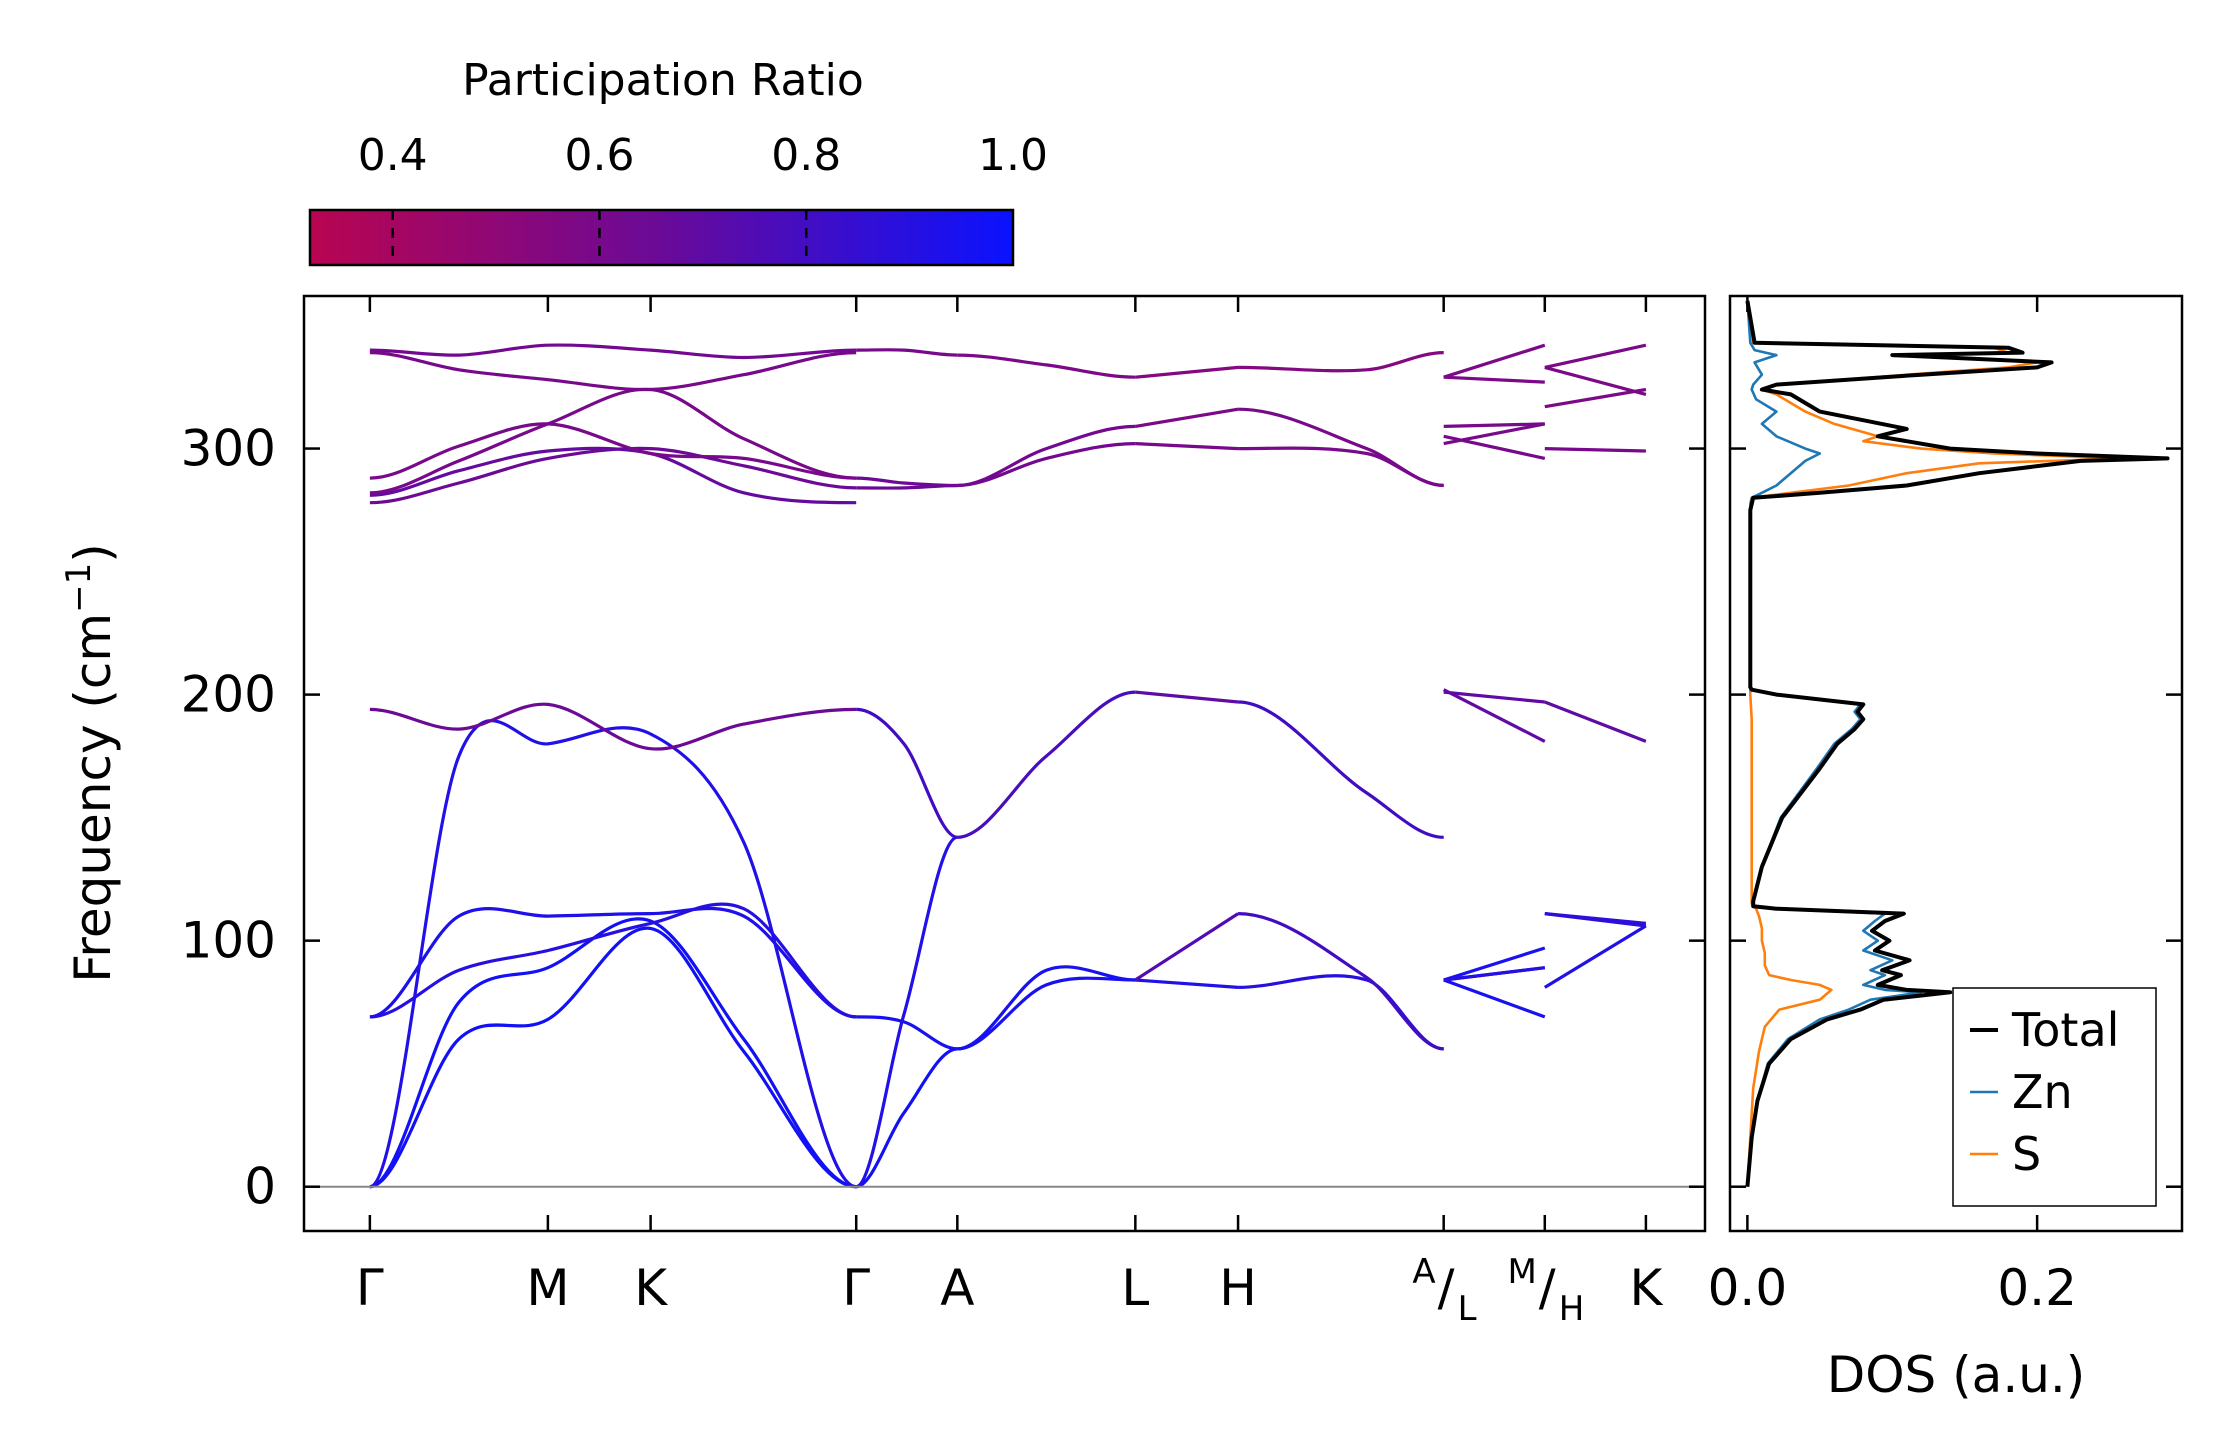 This screenshot has height=1455, width=2222. What do you see at coordinates (228, 941) in the screenshot?
I see `frequency-tick-label: 100` at bounding box center [228, 941].